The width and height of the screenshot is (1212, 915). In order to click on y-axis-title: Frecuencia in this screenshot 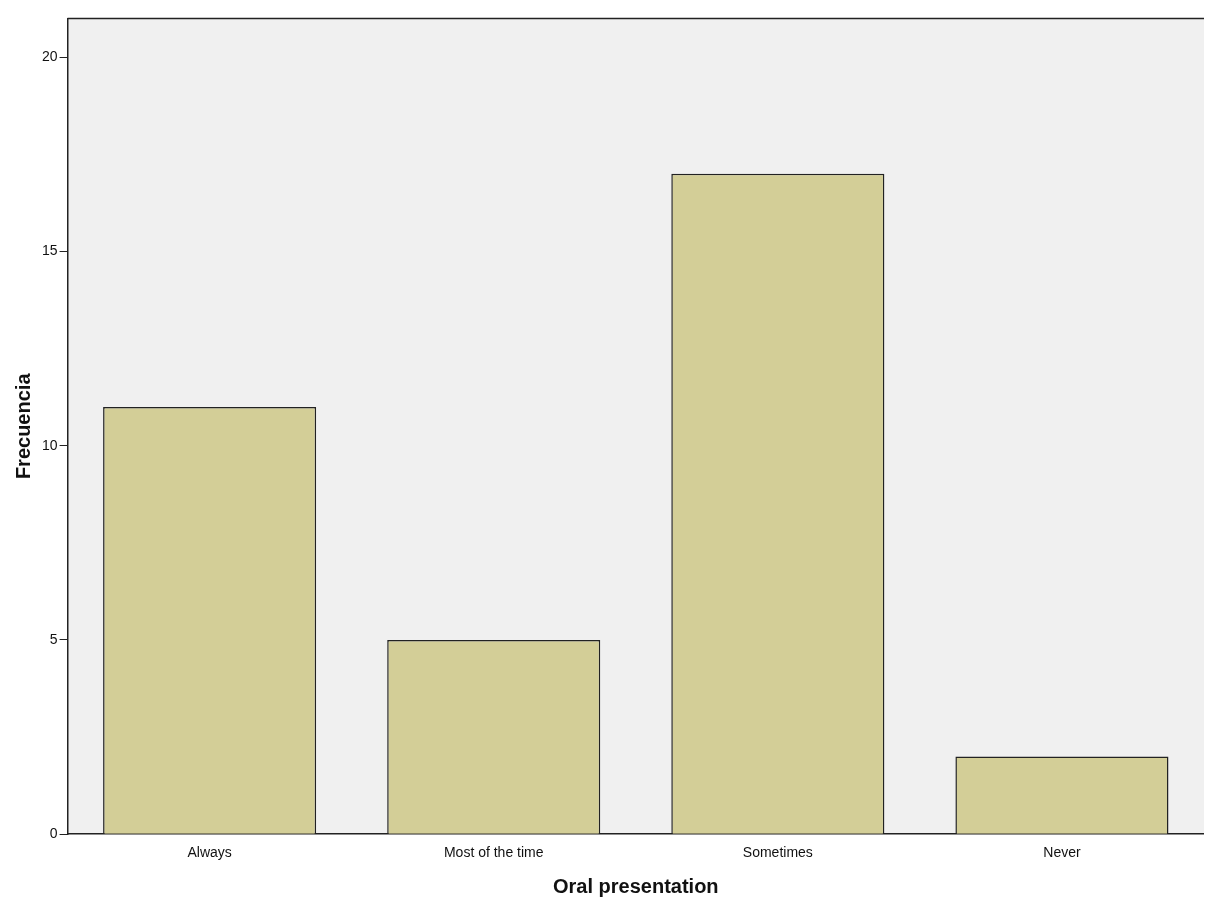, I will do `click(22, 426)`.